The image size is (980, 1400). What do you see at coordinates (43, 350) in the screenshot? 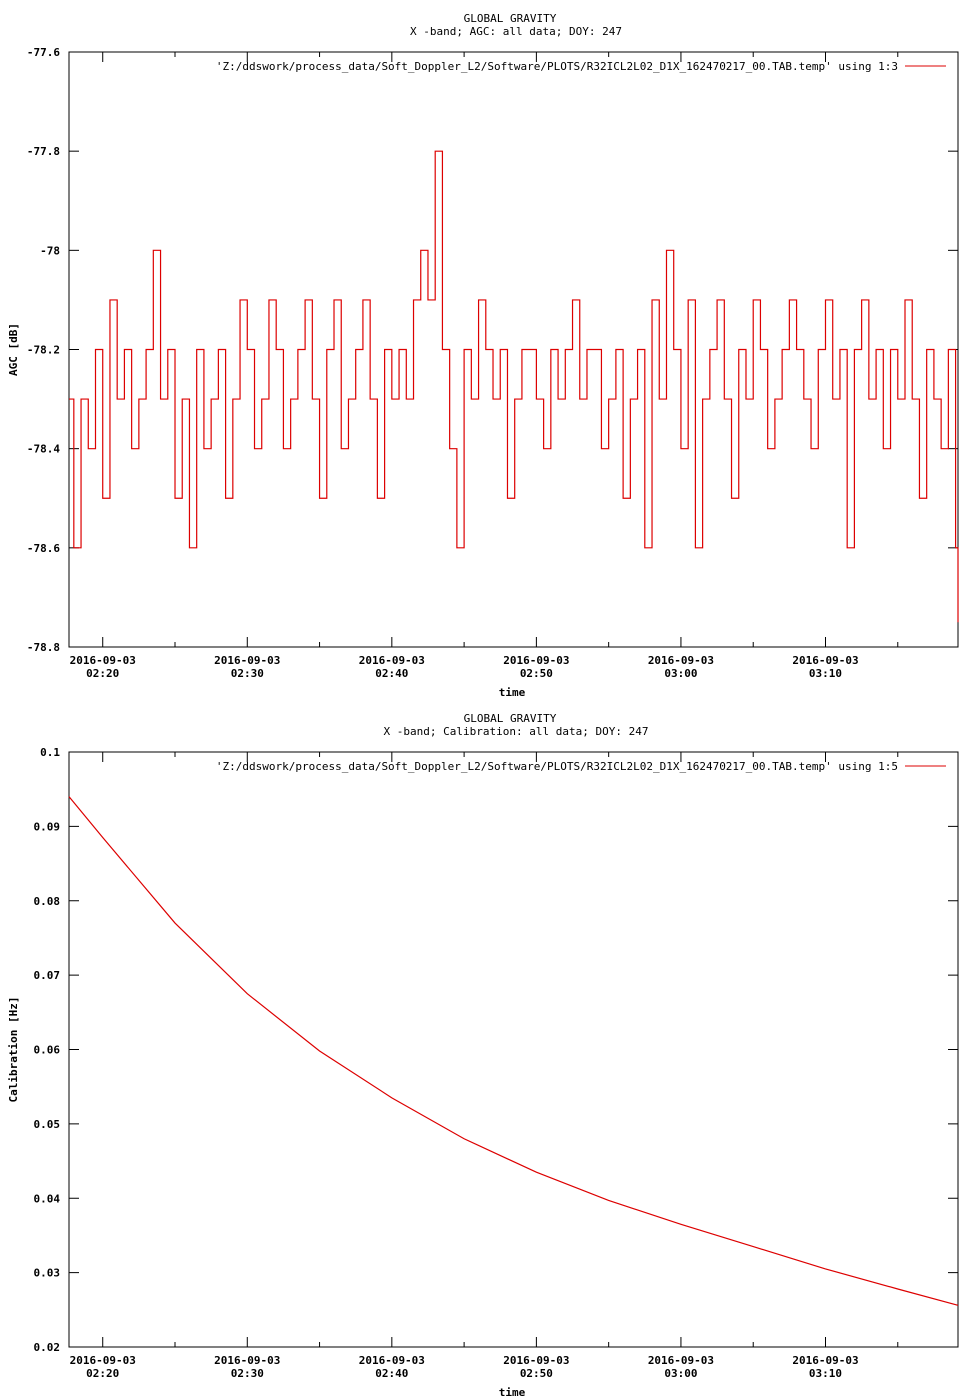
I see `y-tick-label: -78.2` at bounding box center [43, 350].